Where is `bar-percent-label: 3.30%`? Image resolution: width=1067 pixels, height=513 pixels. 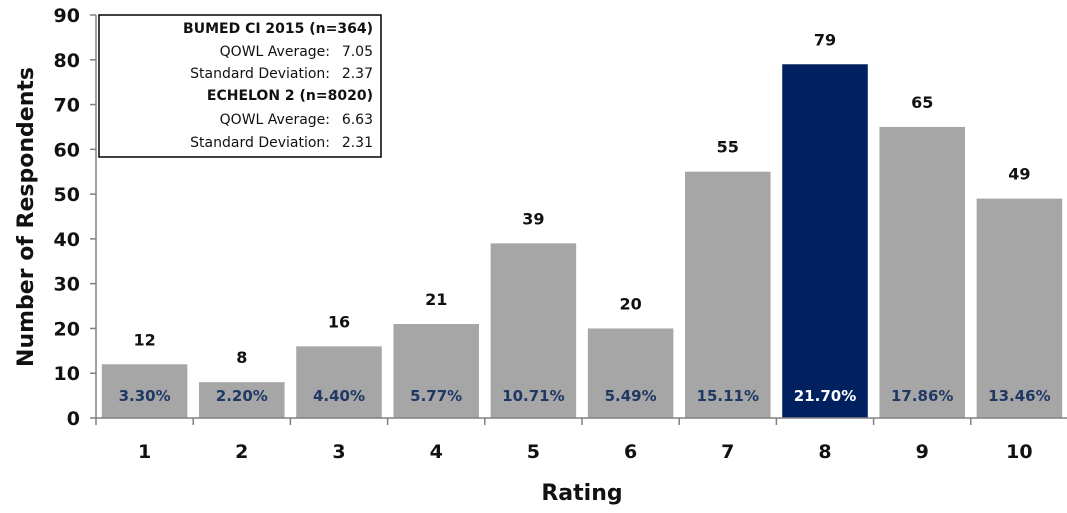
bar-percent-label: 3.30% is located at coordinates (145, 396).